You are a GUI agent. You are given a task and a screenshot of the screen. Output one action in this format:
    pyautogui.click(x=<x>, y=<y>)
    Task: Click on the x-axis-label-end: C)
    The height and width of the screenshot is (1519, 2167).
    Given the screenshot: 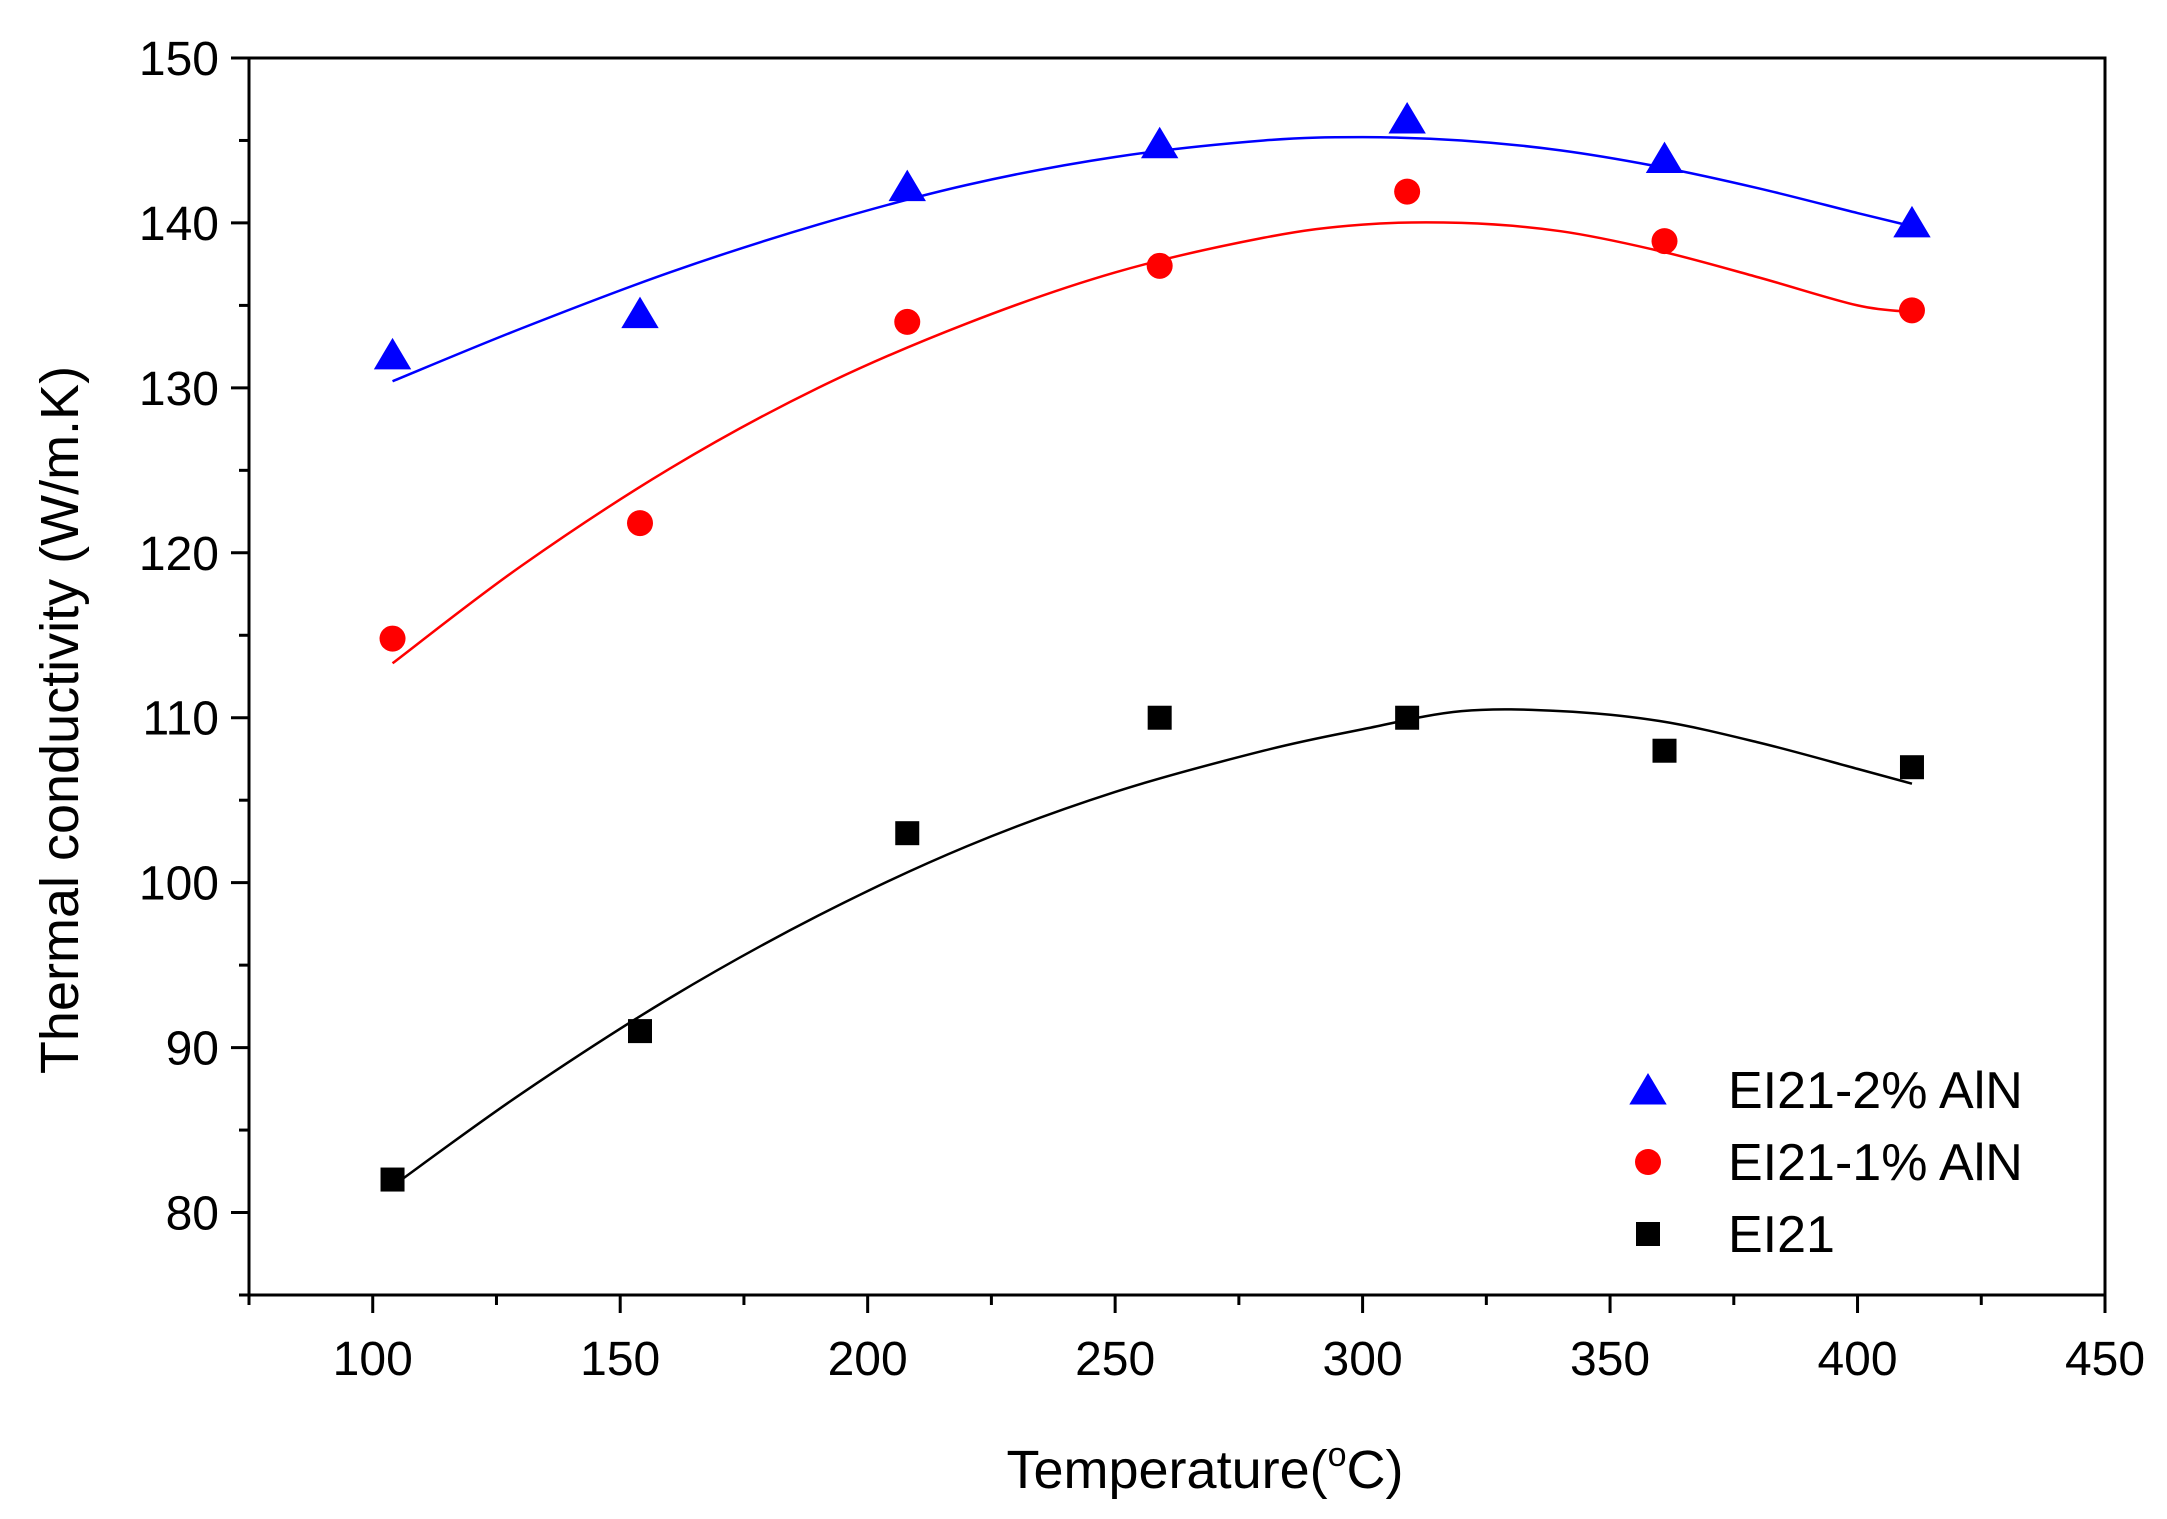 What is the action you would take?
    pyautogui.click(x=1375, y=1470)
    